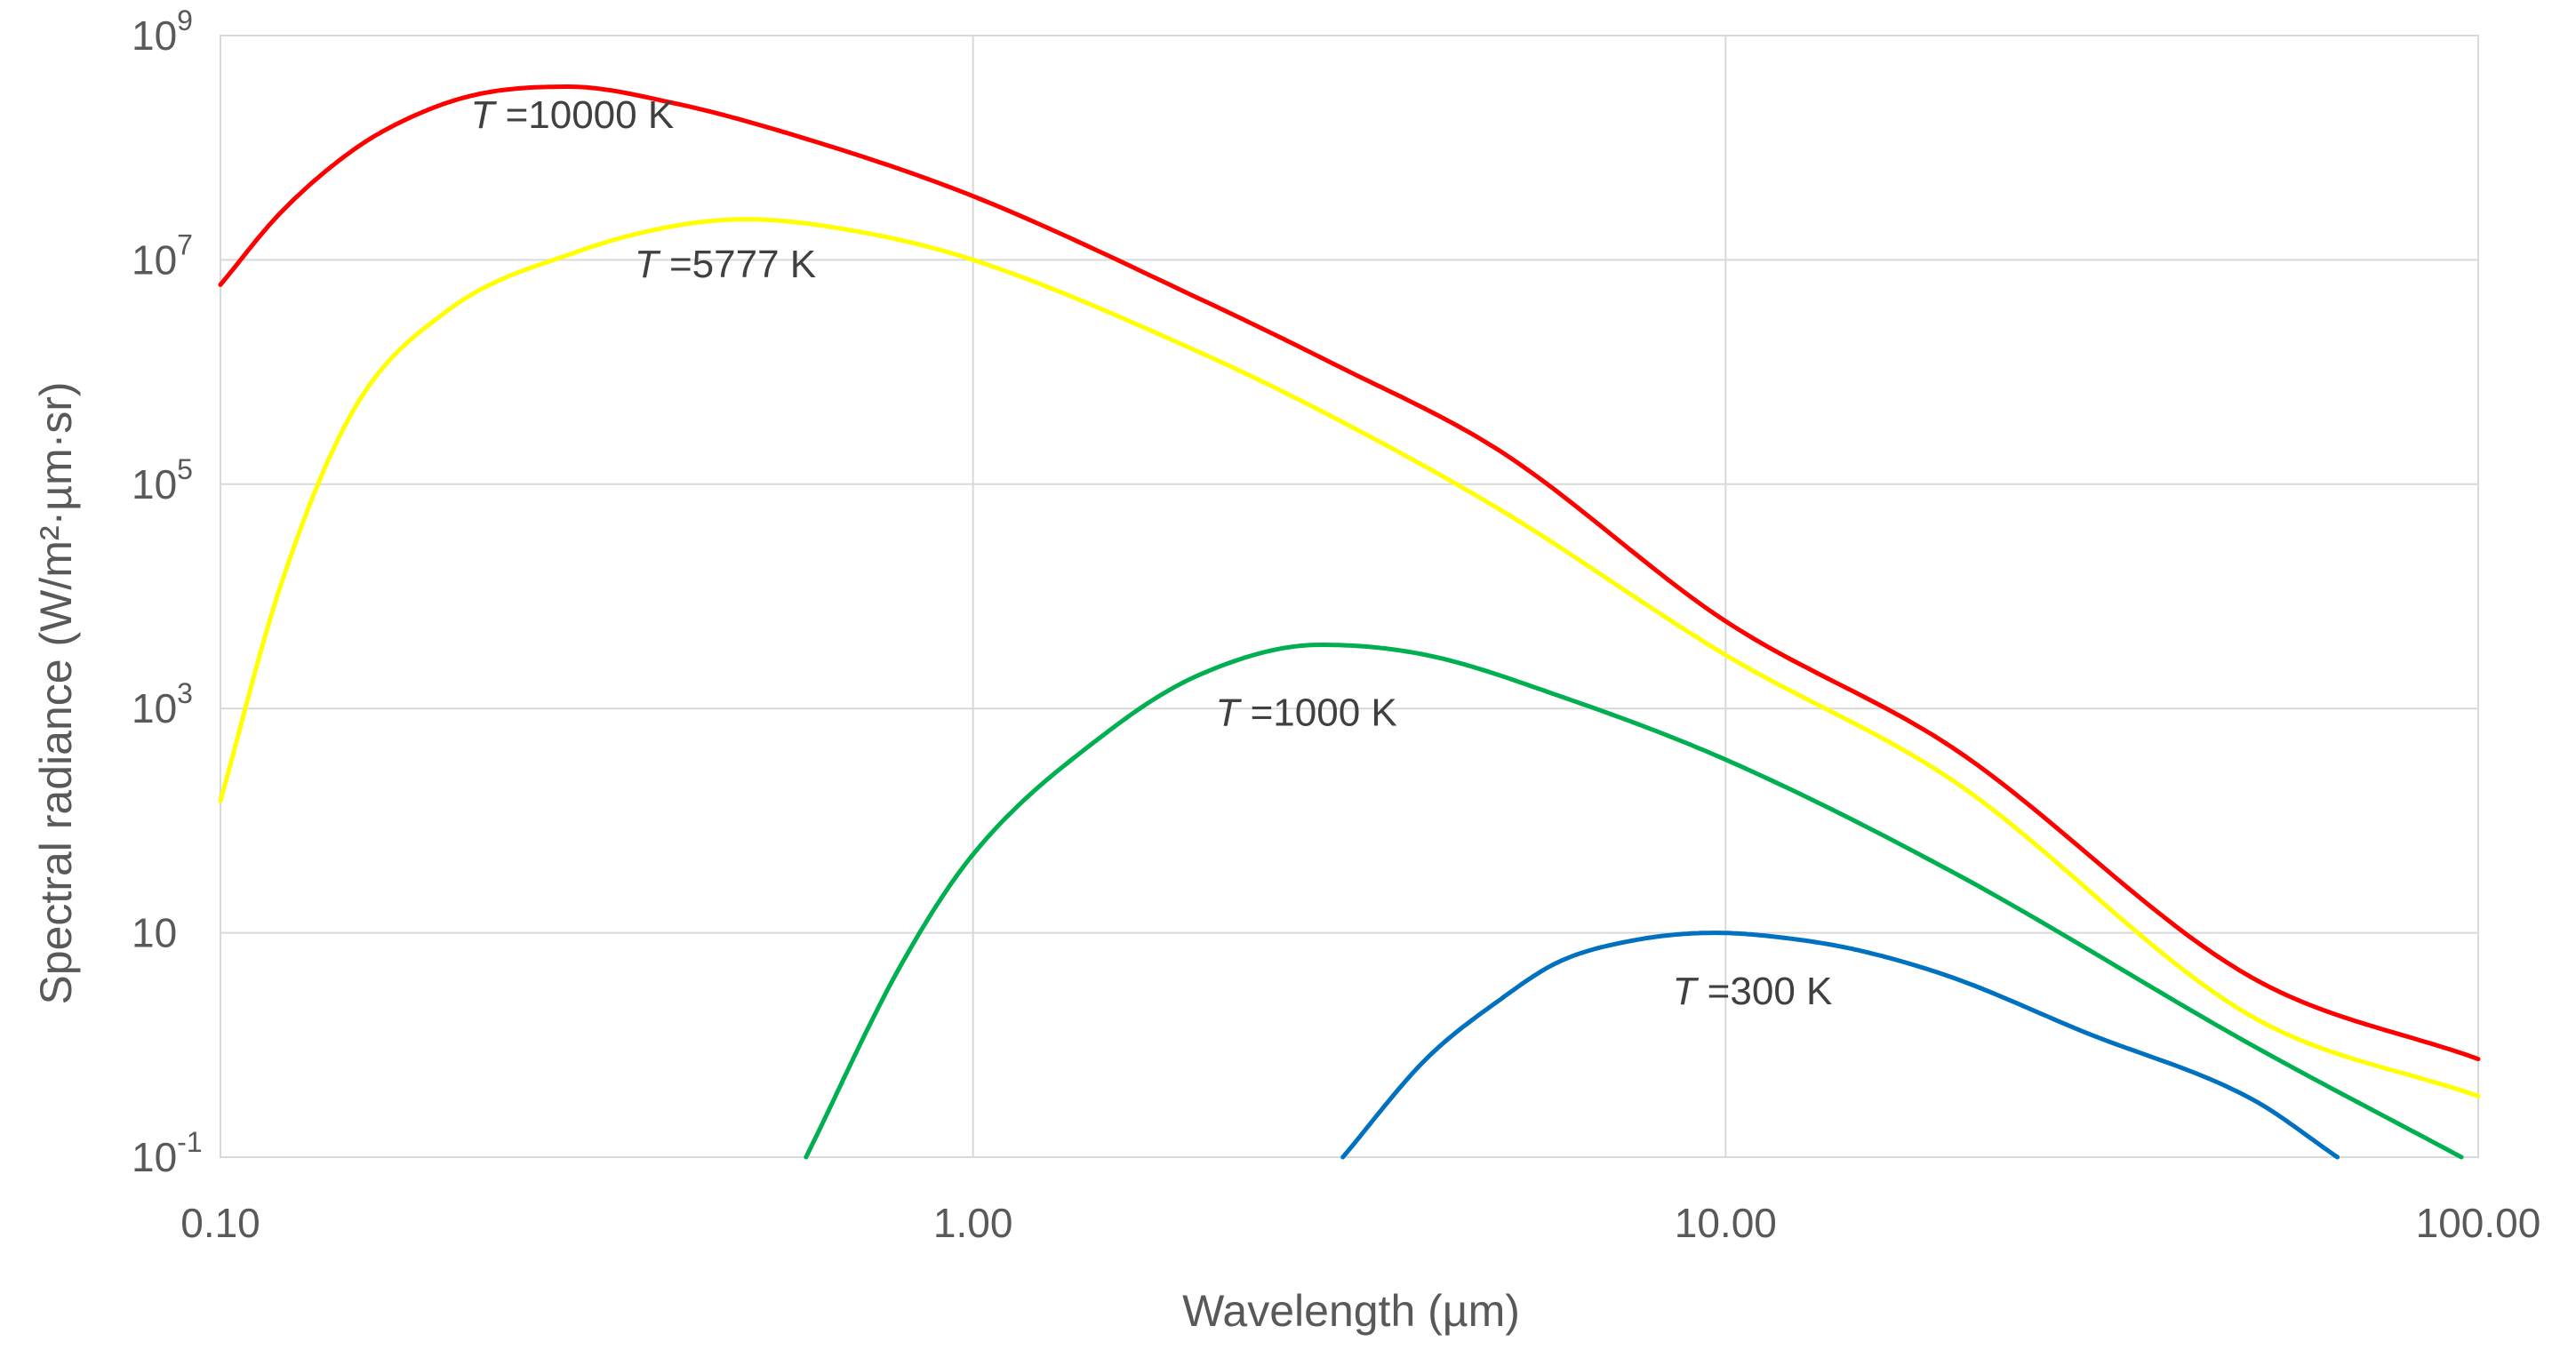 The image size is (2576, 1358). I want to click on series-label-1000k: T =1000 K, so click(1305, 713).